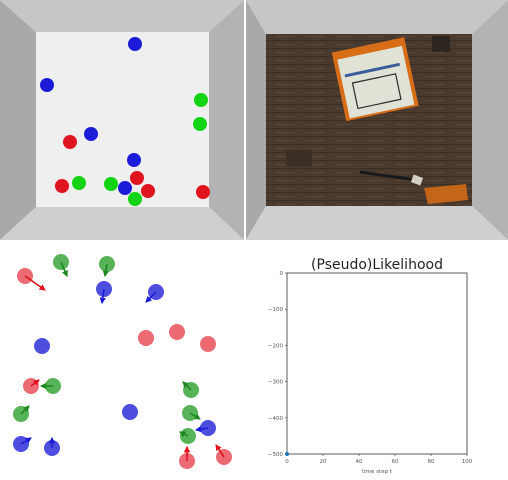 The width and height of the screenshot is (508, 480). Describe the element at coordinates (441, 44) in the screenshot. I see `chair` at that location.